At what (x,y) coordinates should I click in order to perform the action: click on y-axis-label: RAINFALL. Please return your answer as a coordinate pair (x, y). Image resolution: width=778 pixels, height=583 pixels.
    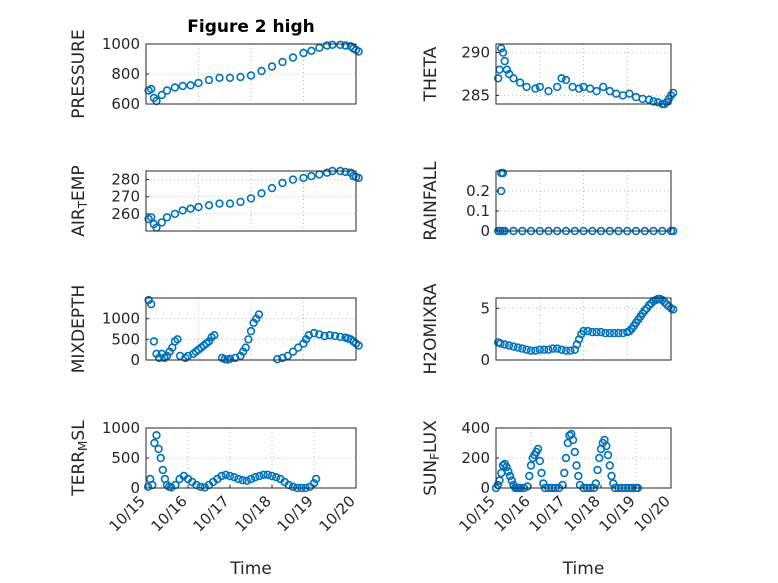
    Looking at the image, I should click on (431, 201).